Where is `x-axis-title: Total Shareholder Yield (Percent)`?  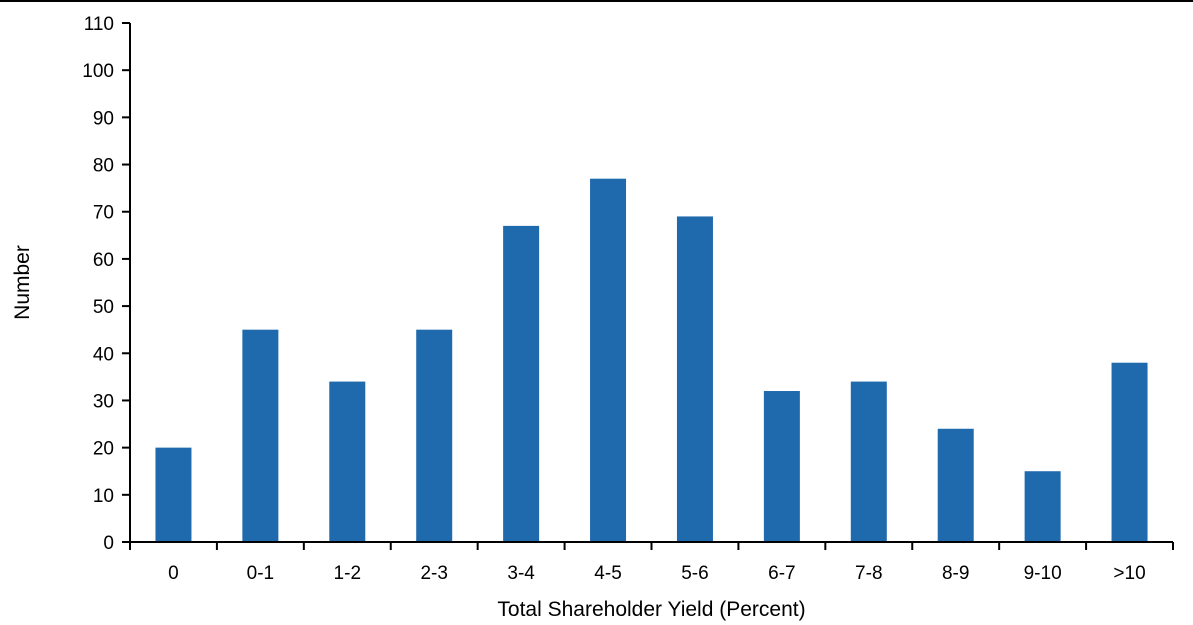
x-axis-title: Total Shareholder Yield (Percent) is located at coordinates (651, 609).